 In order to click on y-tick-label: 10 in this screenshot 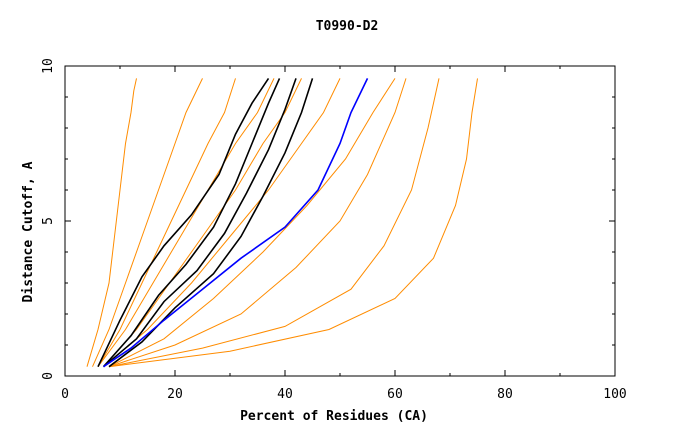, I will do `click(48, 66)`.